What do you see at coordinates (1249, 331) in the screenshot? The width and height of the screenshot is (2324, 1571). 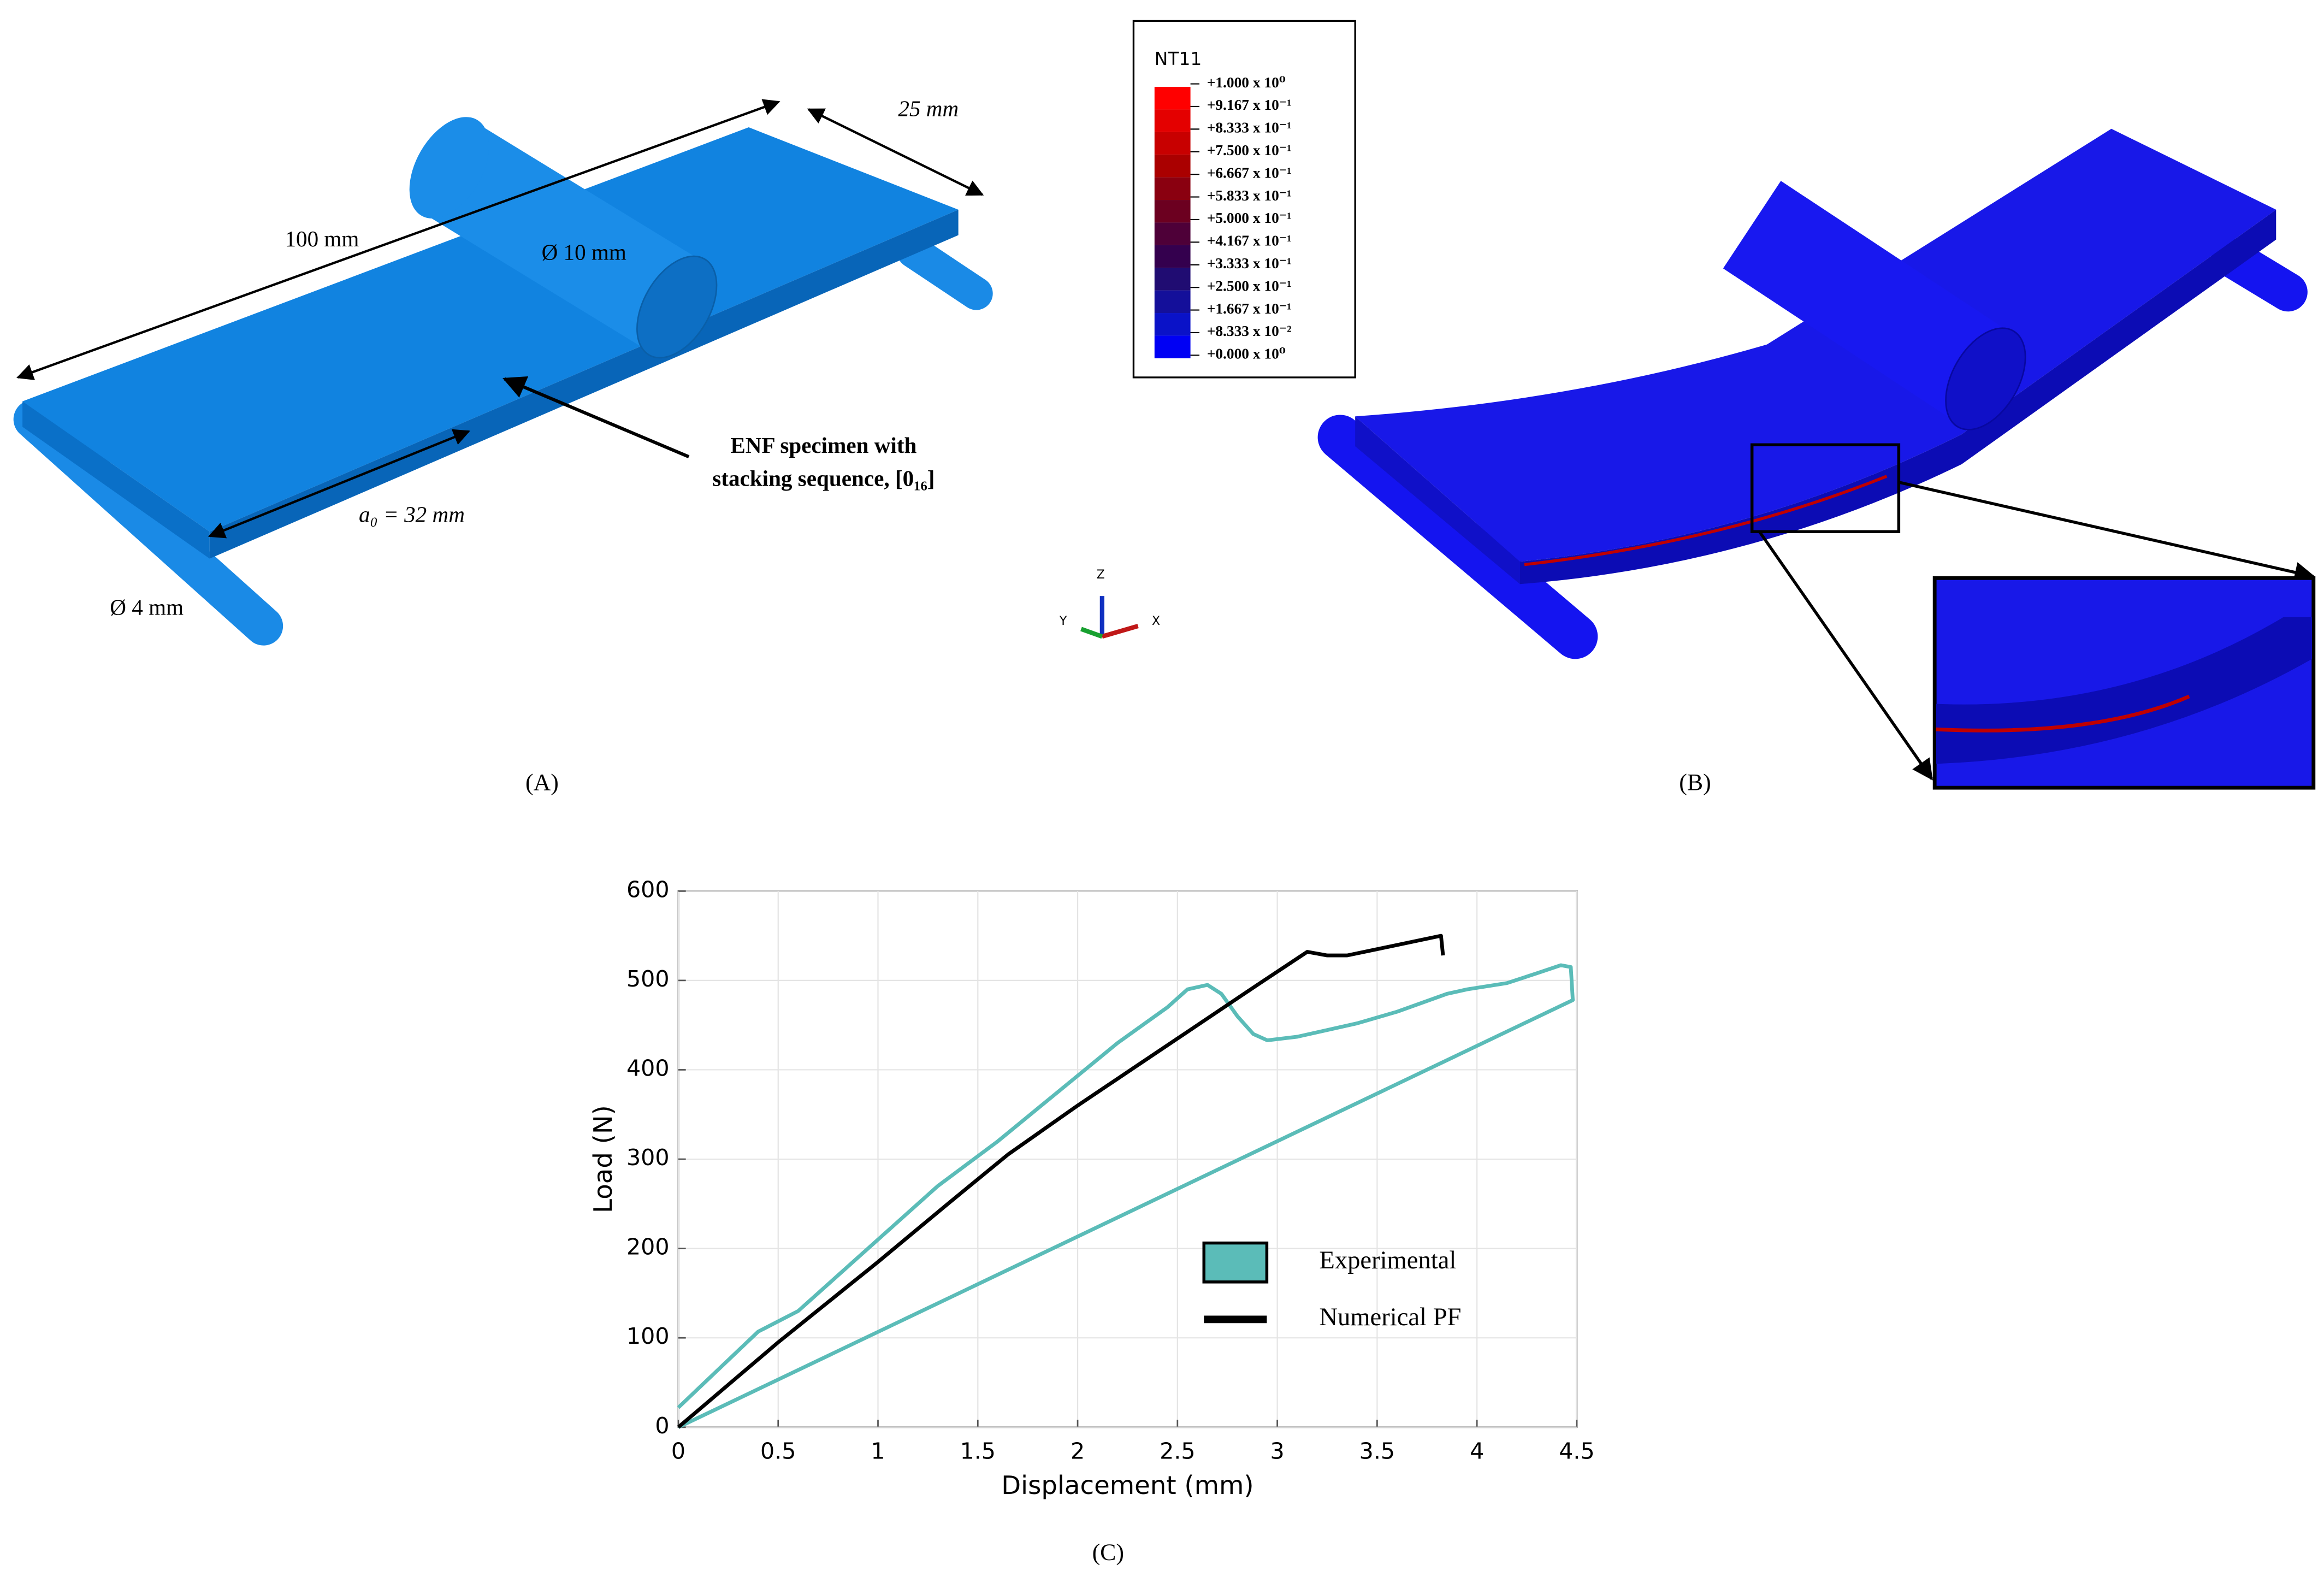 I see `legend-label: +8.333 x 10⁻²` at bounding box center [1249, 331].